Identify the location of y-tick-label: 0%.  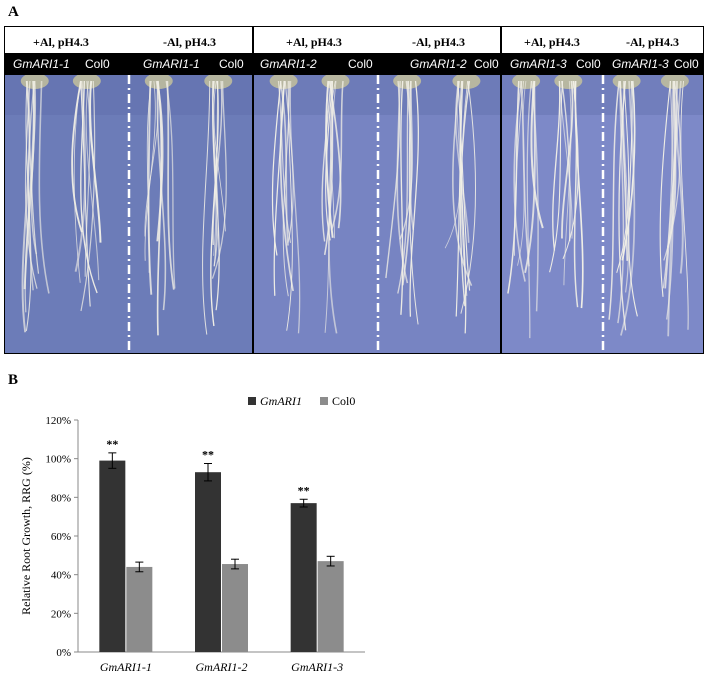
(63, 653).